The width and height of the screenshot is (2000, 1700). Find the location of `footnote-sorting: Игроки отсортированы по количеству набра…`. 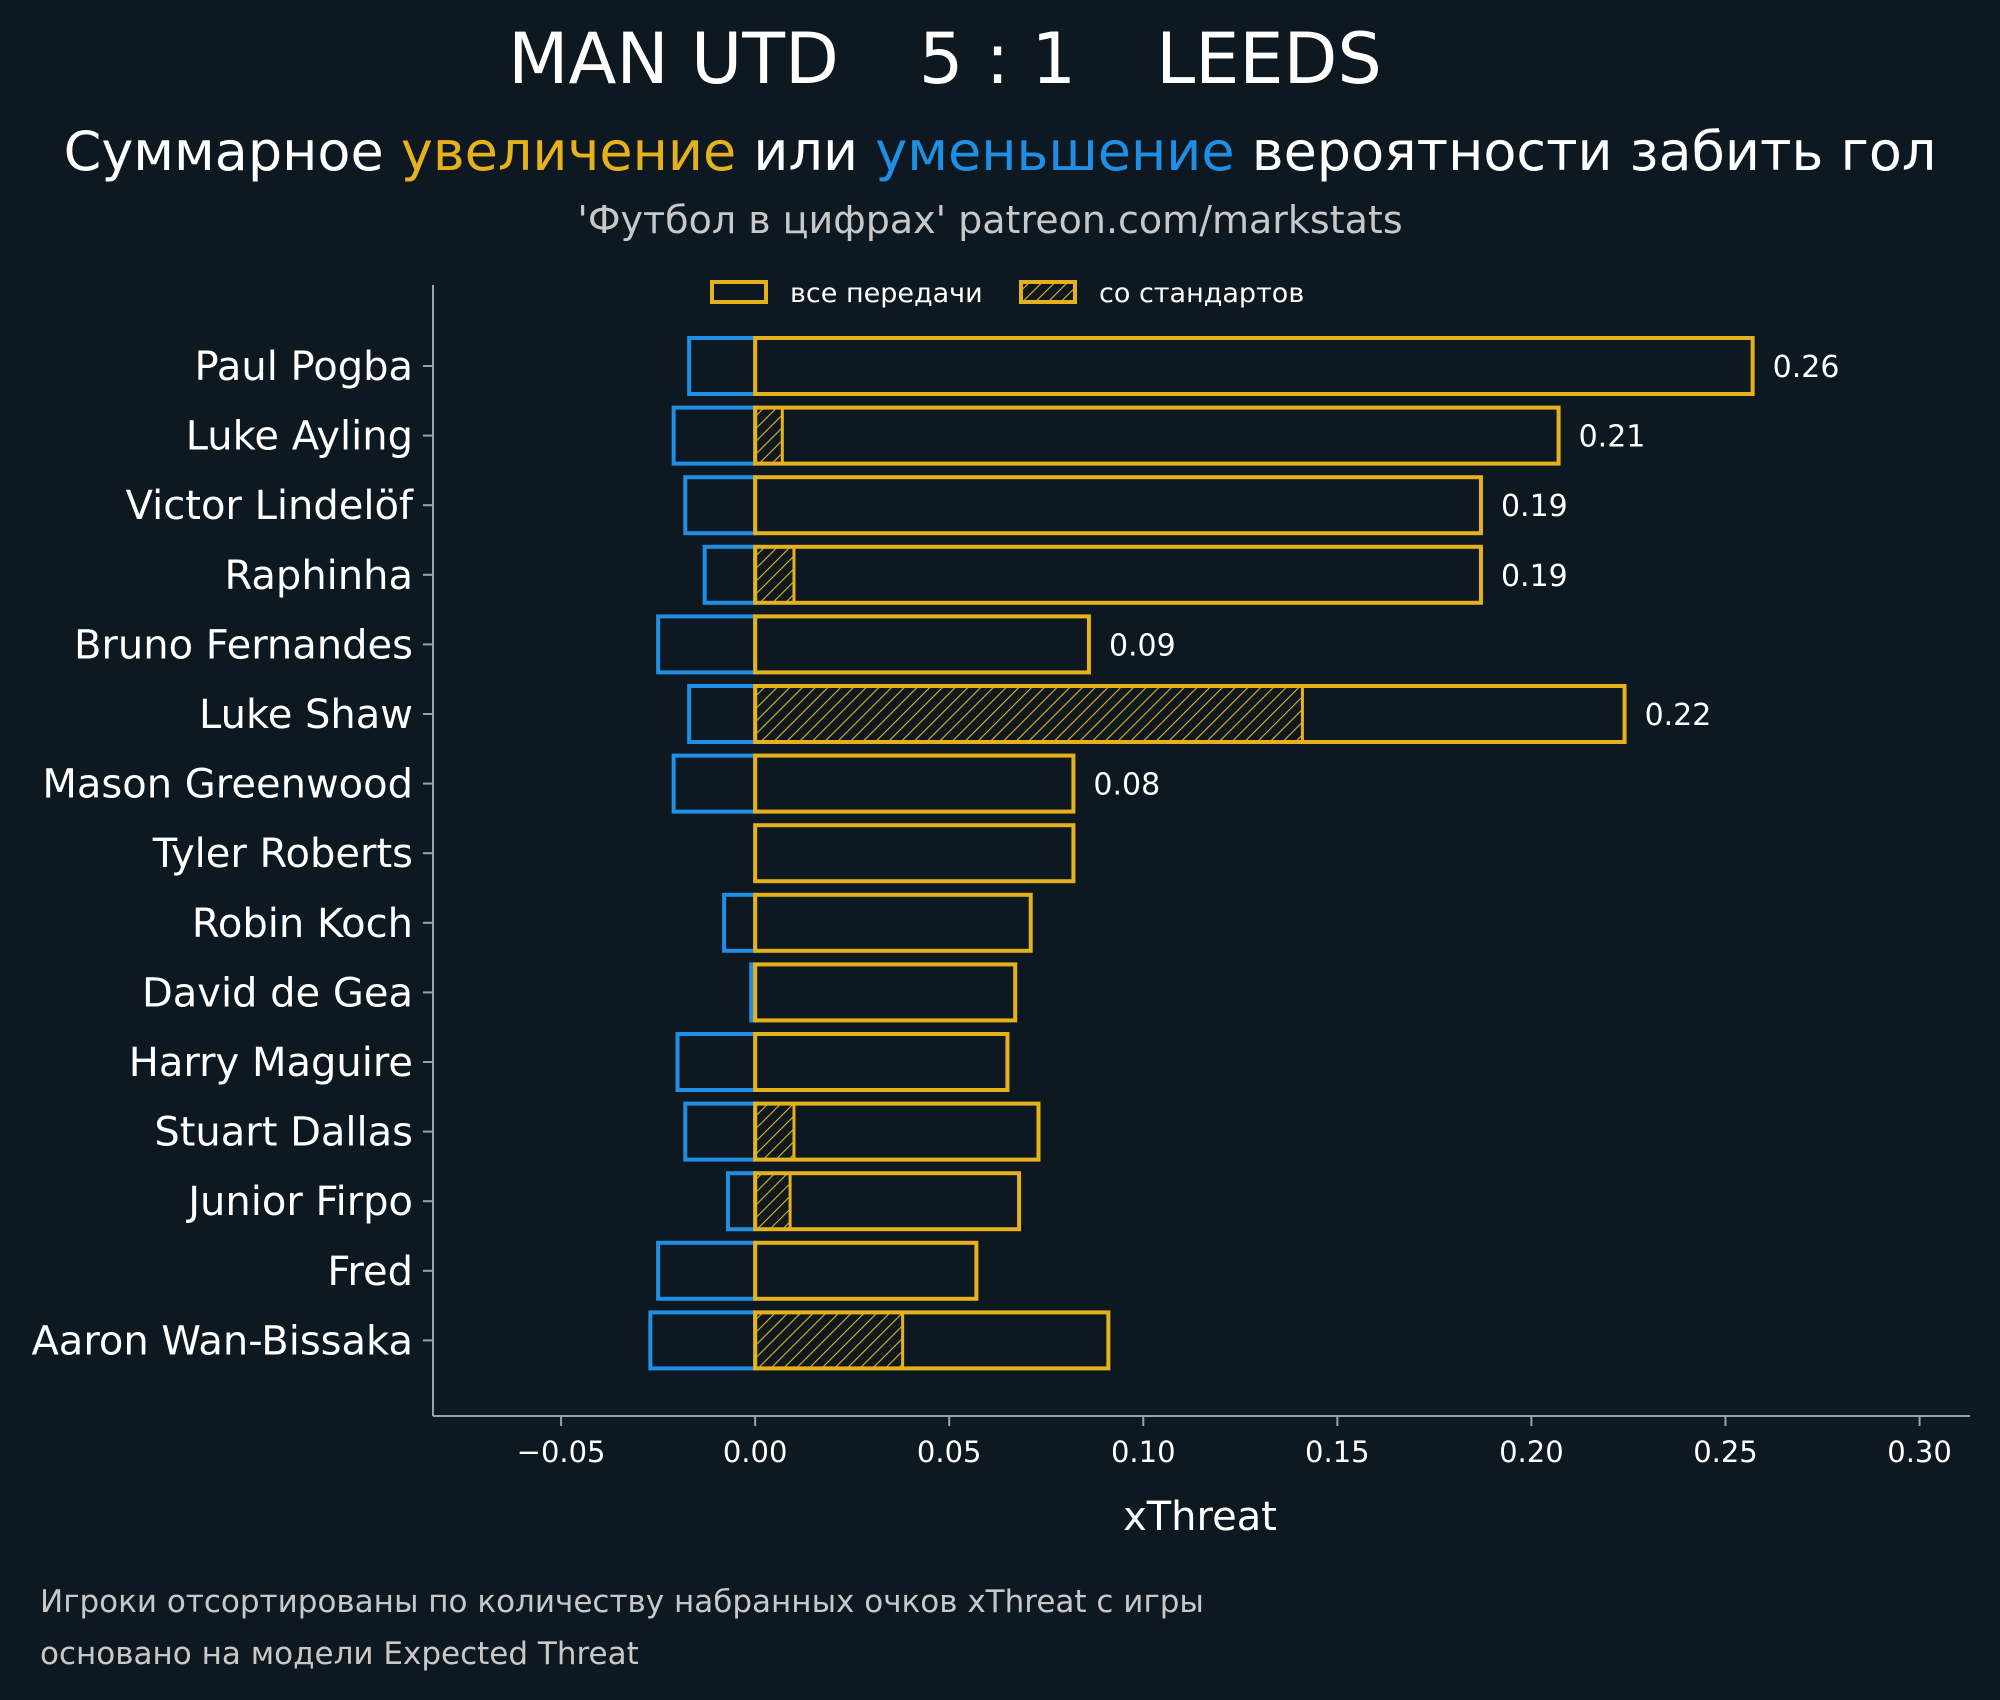

footnote-sorting: Игроки отсортированы по количеству набра… is located at coordinates (622, 1602).